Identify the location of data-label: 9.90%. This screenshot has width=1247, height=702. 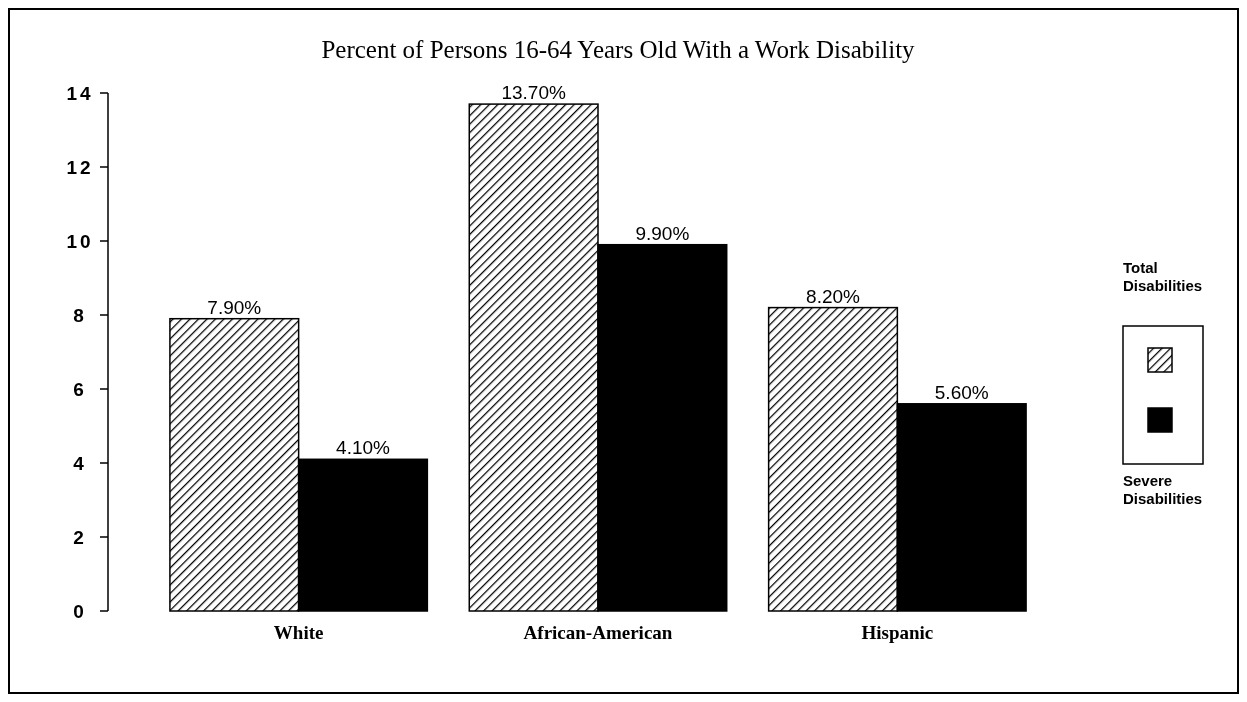
(662, 233).